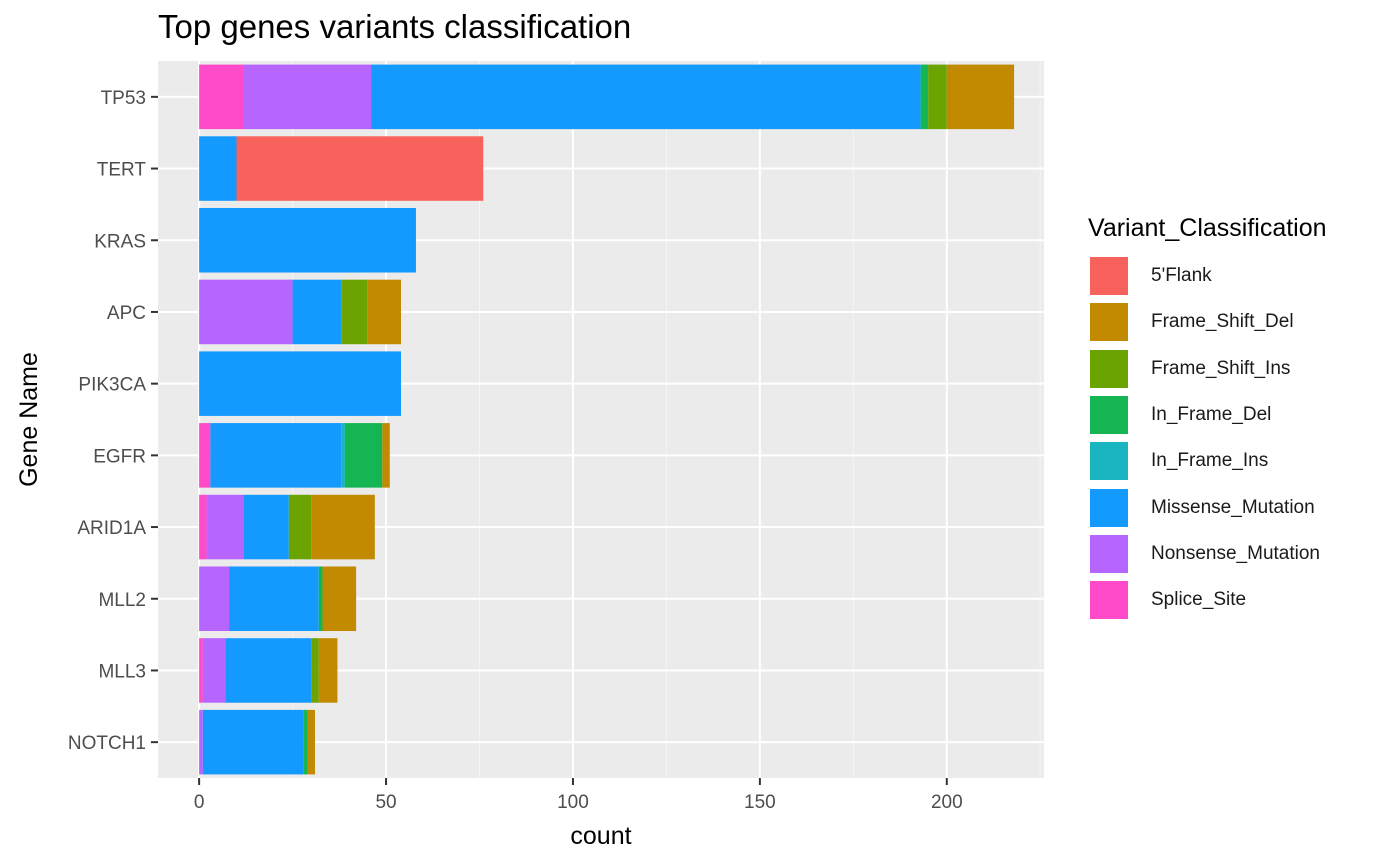 The height and width of the screenshot is (865, 1400). What do you see at coordinates (111, 528) in the screenshot?
I see `y-tick-label: ARID1A` at bounding box center [111, 528].